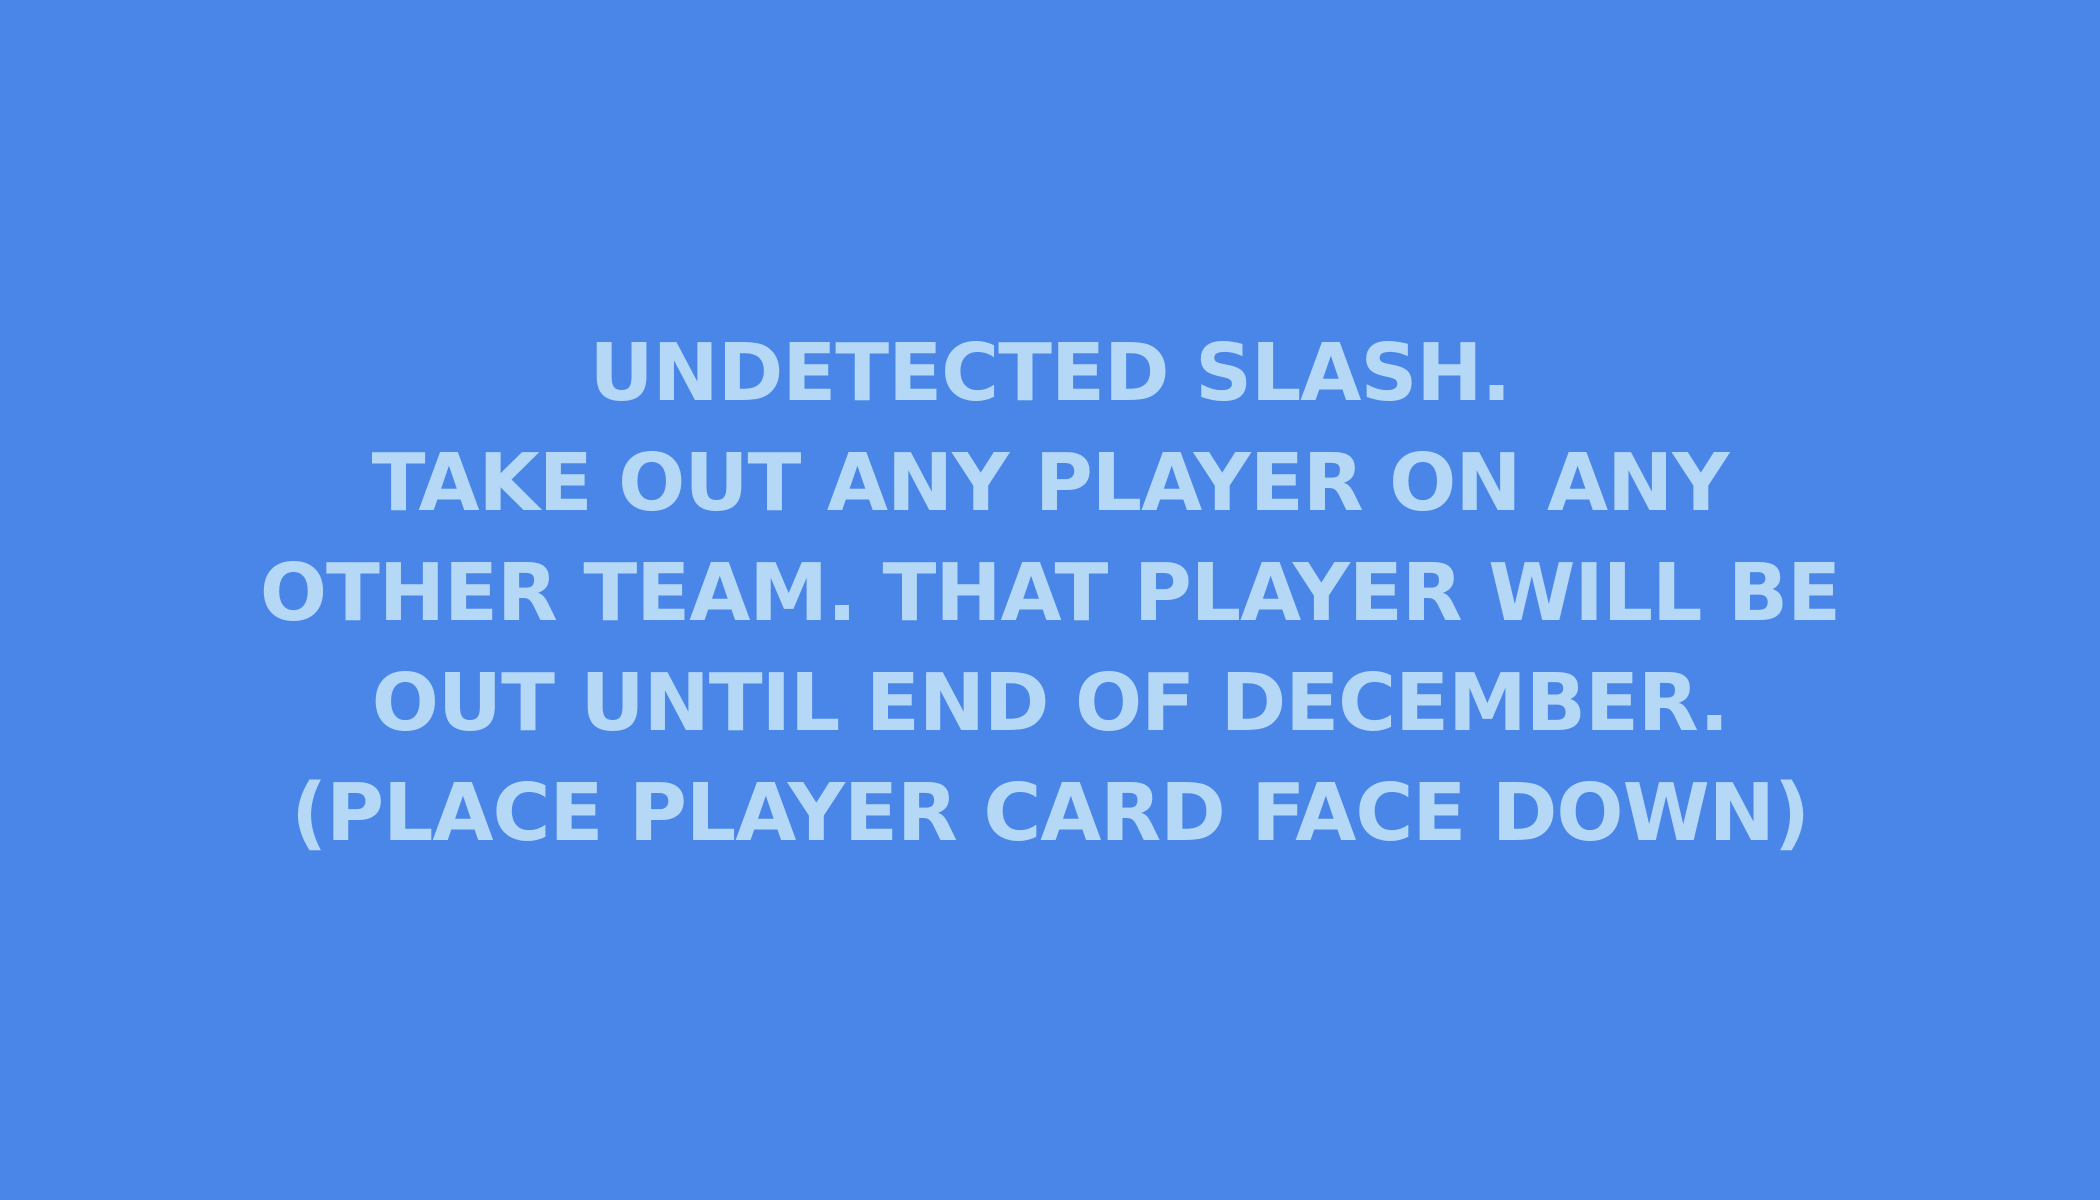 The height and width of the screenshot is (1200, 2100). I want to click on card-text-line-1: TAKE OUT ANY PLAYER ON ANY, so click(1050, 483).